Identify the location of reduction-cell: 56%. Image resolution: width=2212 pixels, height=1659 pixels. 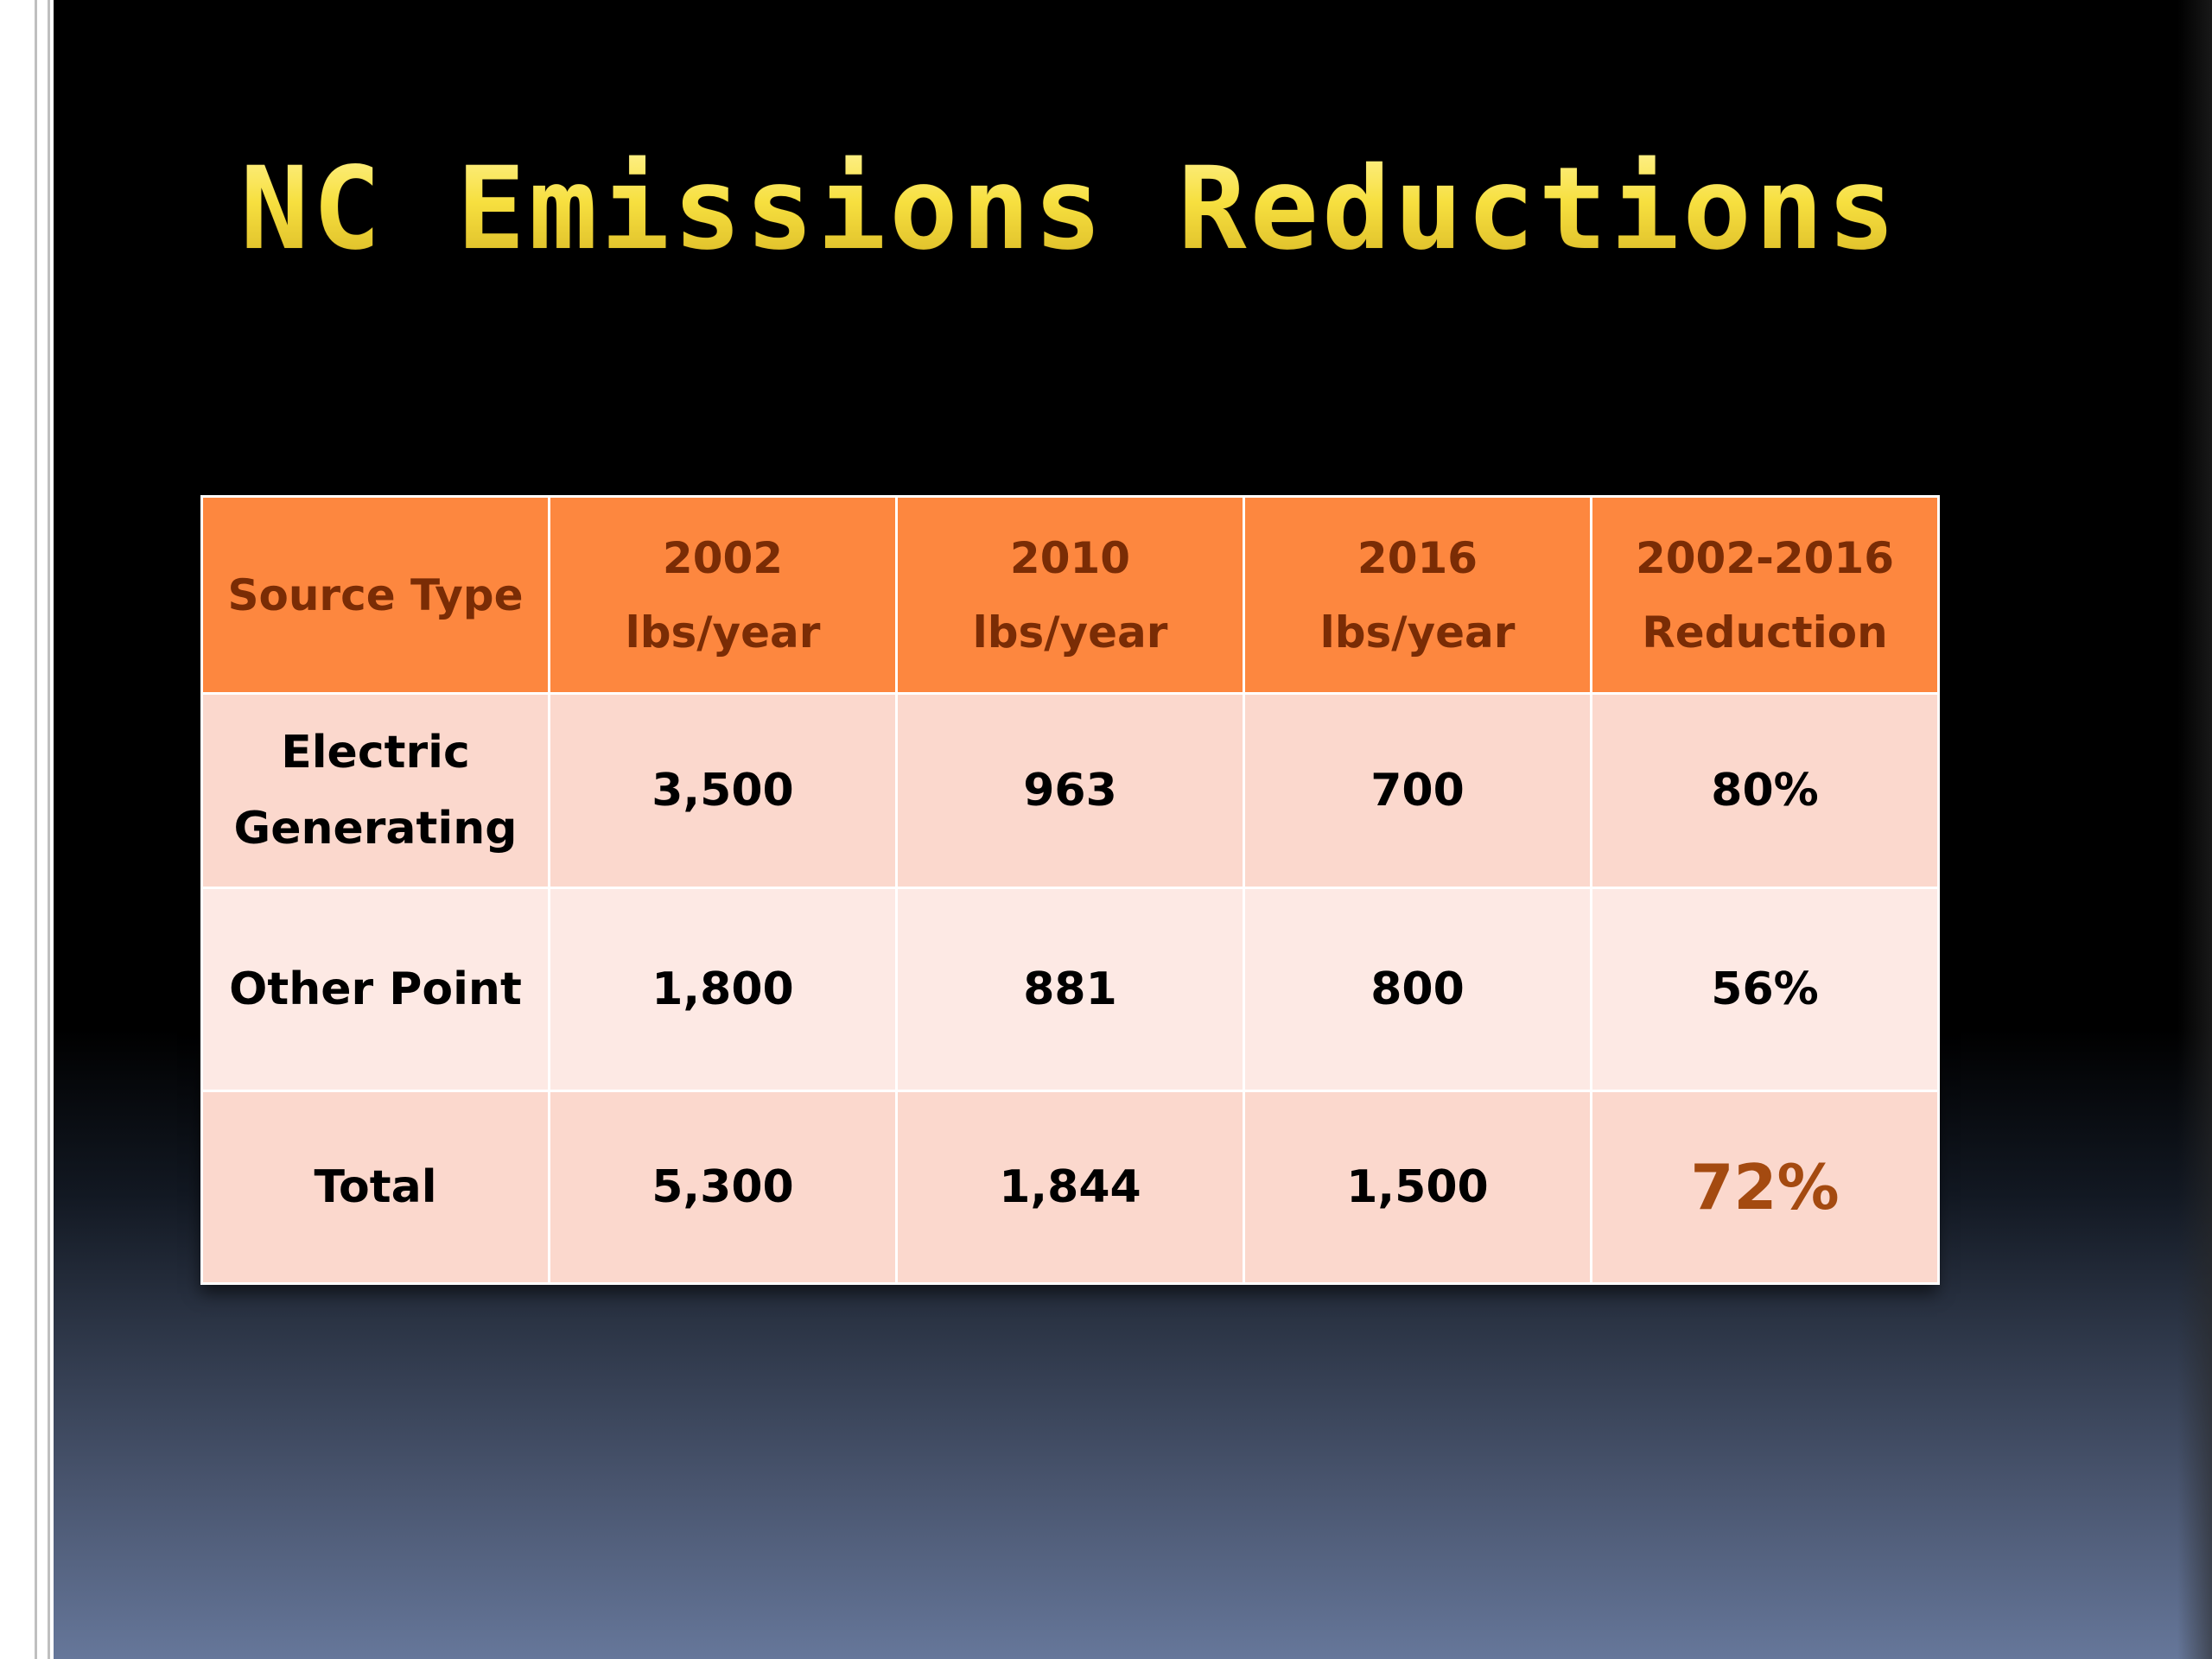
(1765, 990).